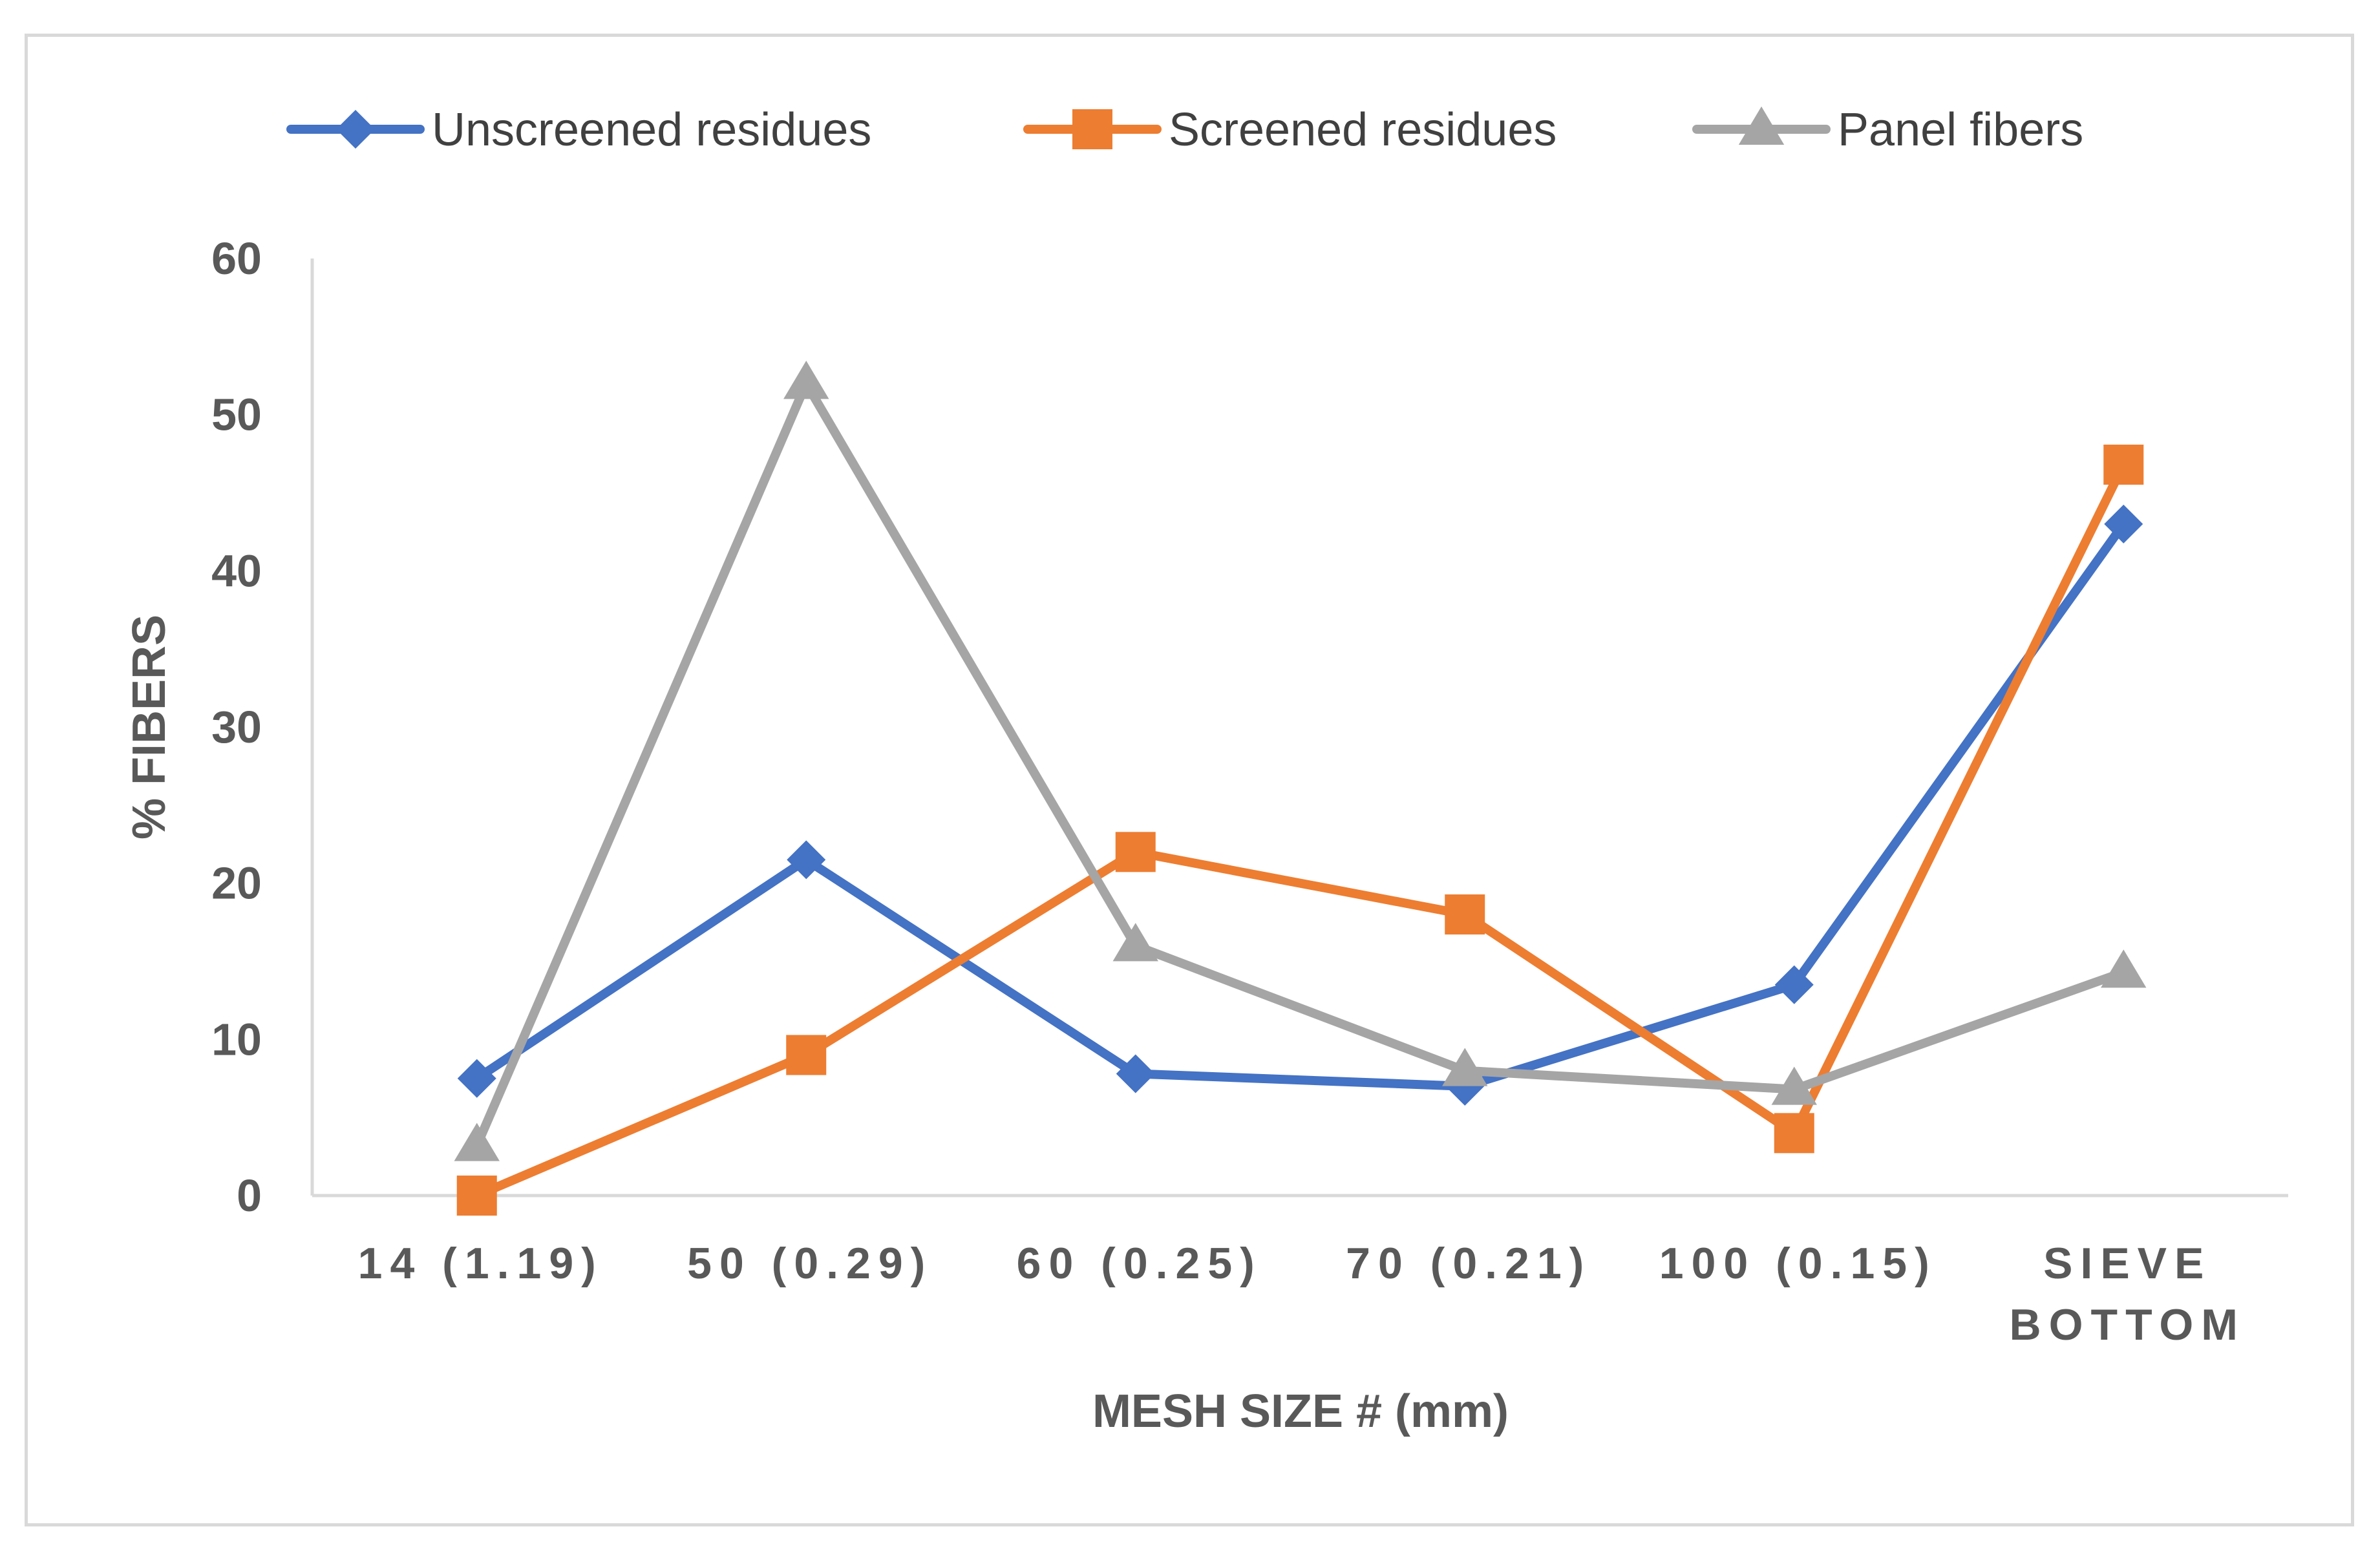  I want to click on legend-label: Unscreened residues, so click(651, 130).